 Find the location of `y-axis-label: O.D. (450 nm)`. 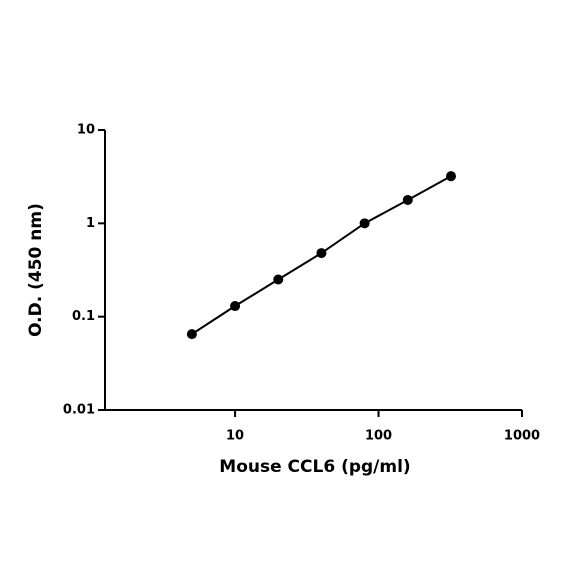

y-axis-label: O.D. (450 nm) is located at coordinates (36, 270).